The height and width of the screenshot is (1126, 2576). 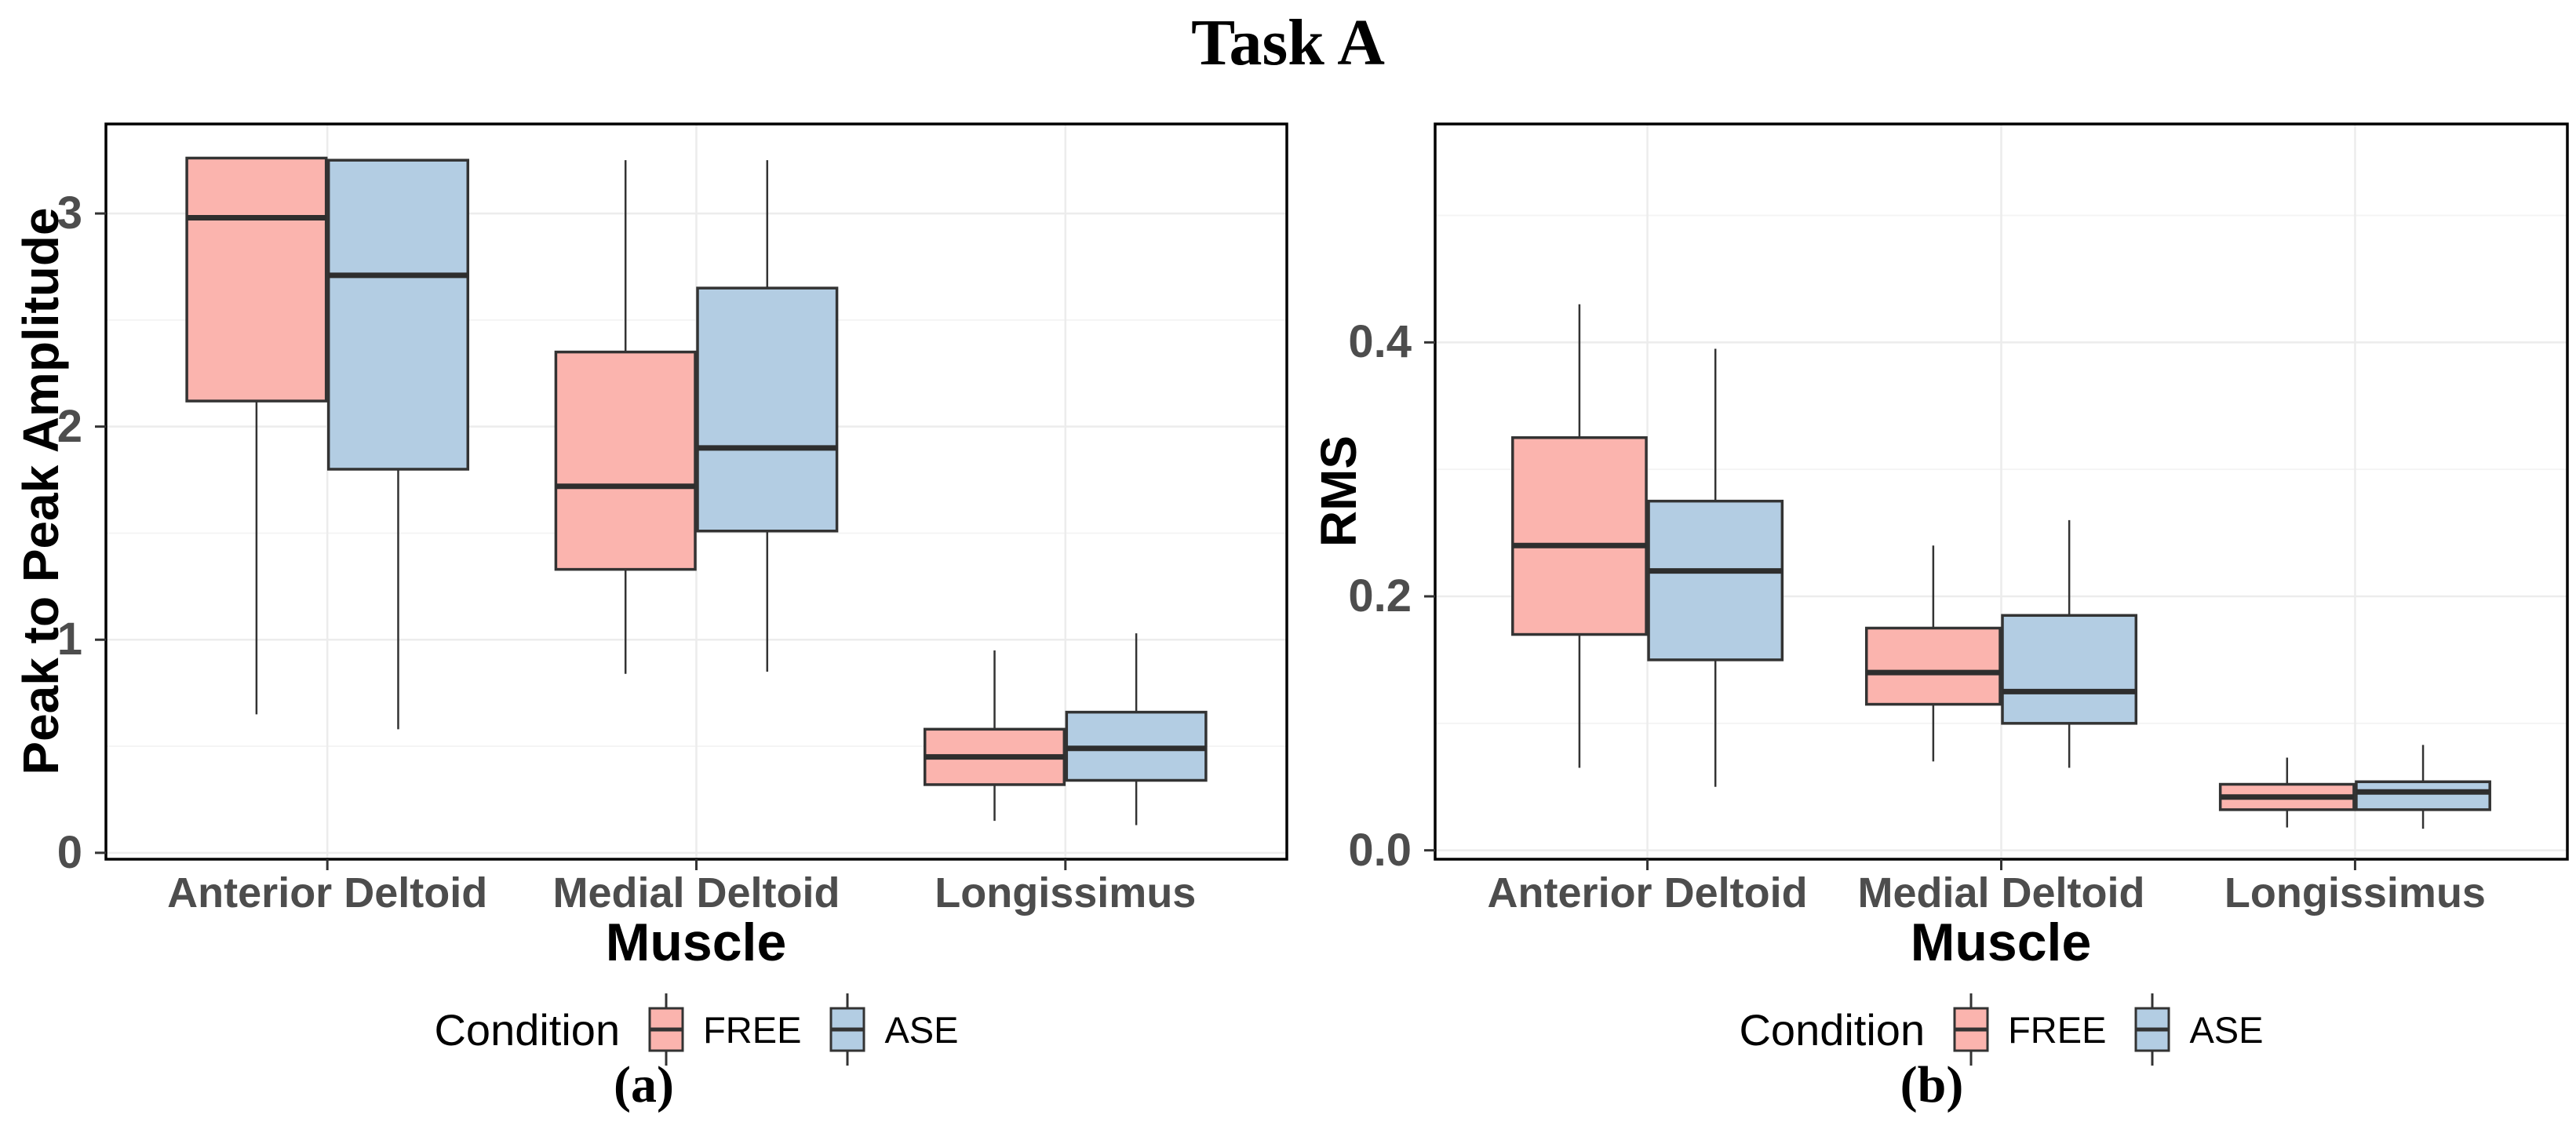 I want to click on figure-title: Task A, so click(x=1288, y=42).